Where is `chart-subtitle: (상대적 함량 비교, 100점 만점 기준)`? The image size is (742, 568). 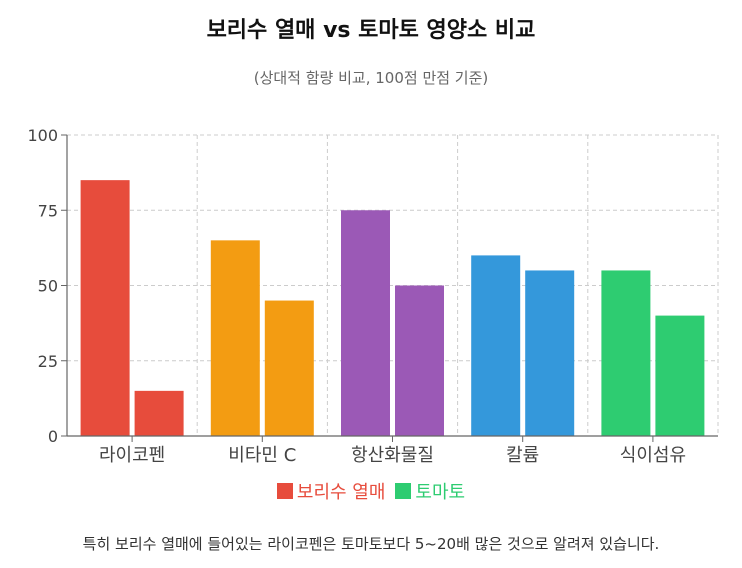 chart-subtitle: (상대적 함량 비교, 100점 만점 기준) is located at coordinates (371, 78).